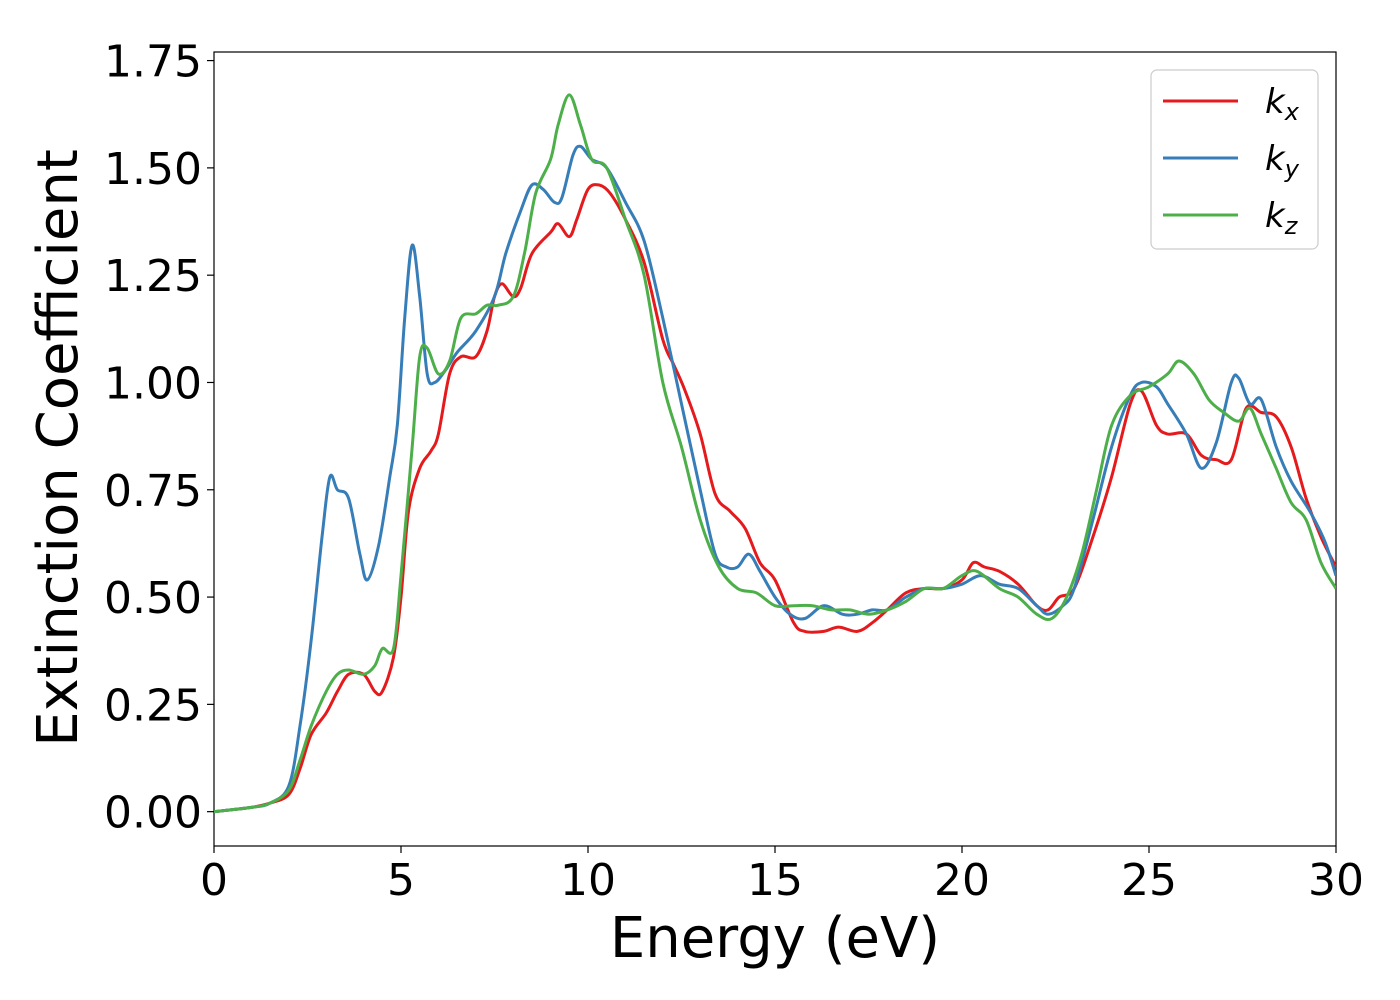 This screenshot has width=1400, height=1000. What do you see at coordinates (962, 880) in the screenshot?
I see `x-tick-label: 20` at bounding box center [962, 880].